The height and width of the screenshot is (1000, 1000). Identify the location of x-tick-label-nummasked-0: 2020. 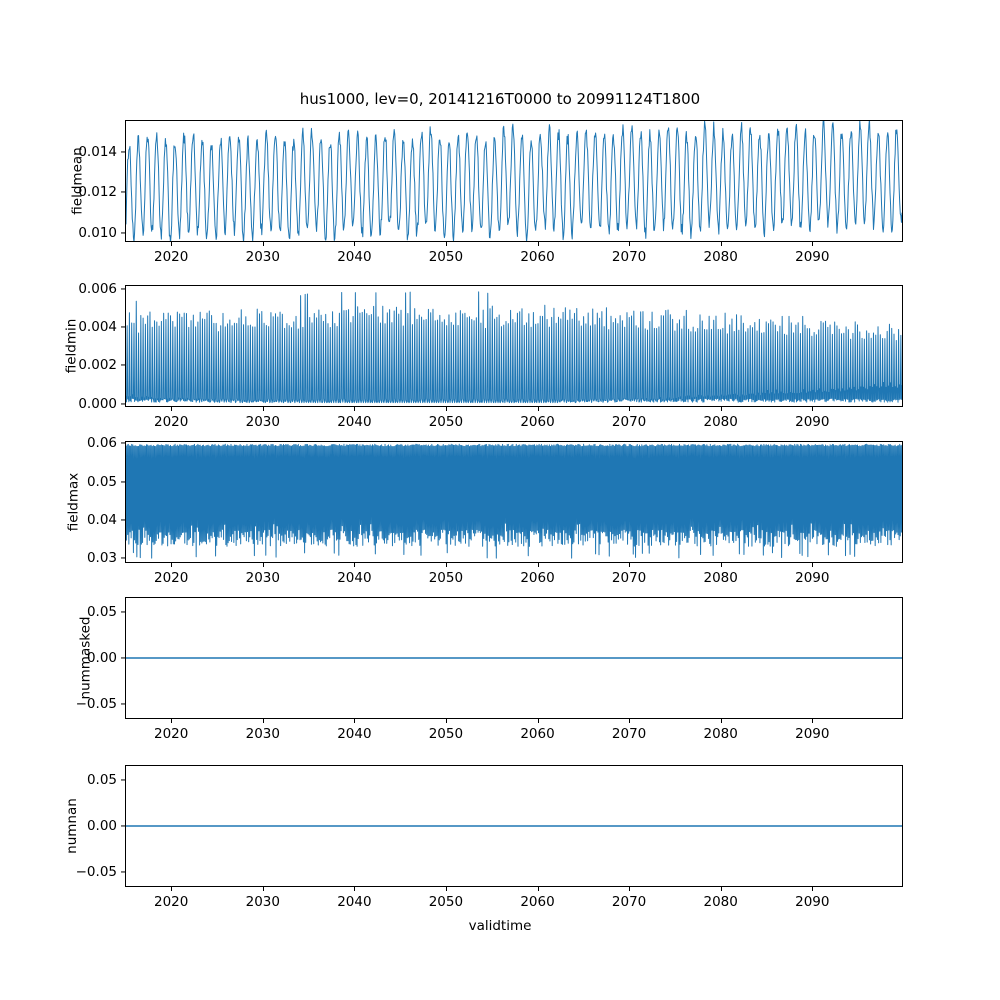
(171, 734).